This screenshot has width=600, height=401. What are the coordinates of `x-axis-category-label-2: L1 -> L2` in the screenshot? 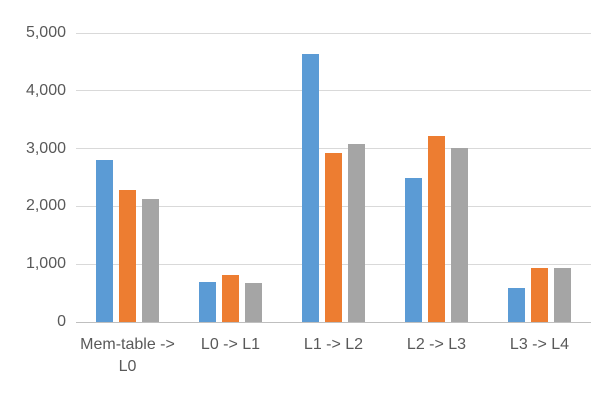 It's located at (333, 344).